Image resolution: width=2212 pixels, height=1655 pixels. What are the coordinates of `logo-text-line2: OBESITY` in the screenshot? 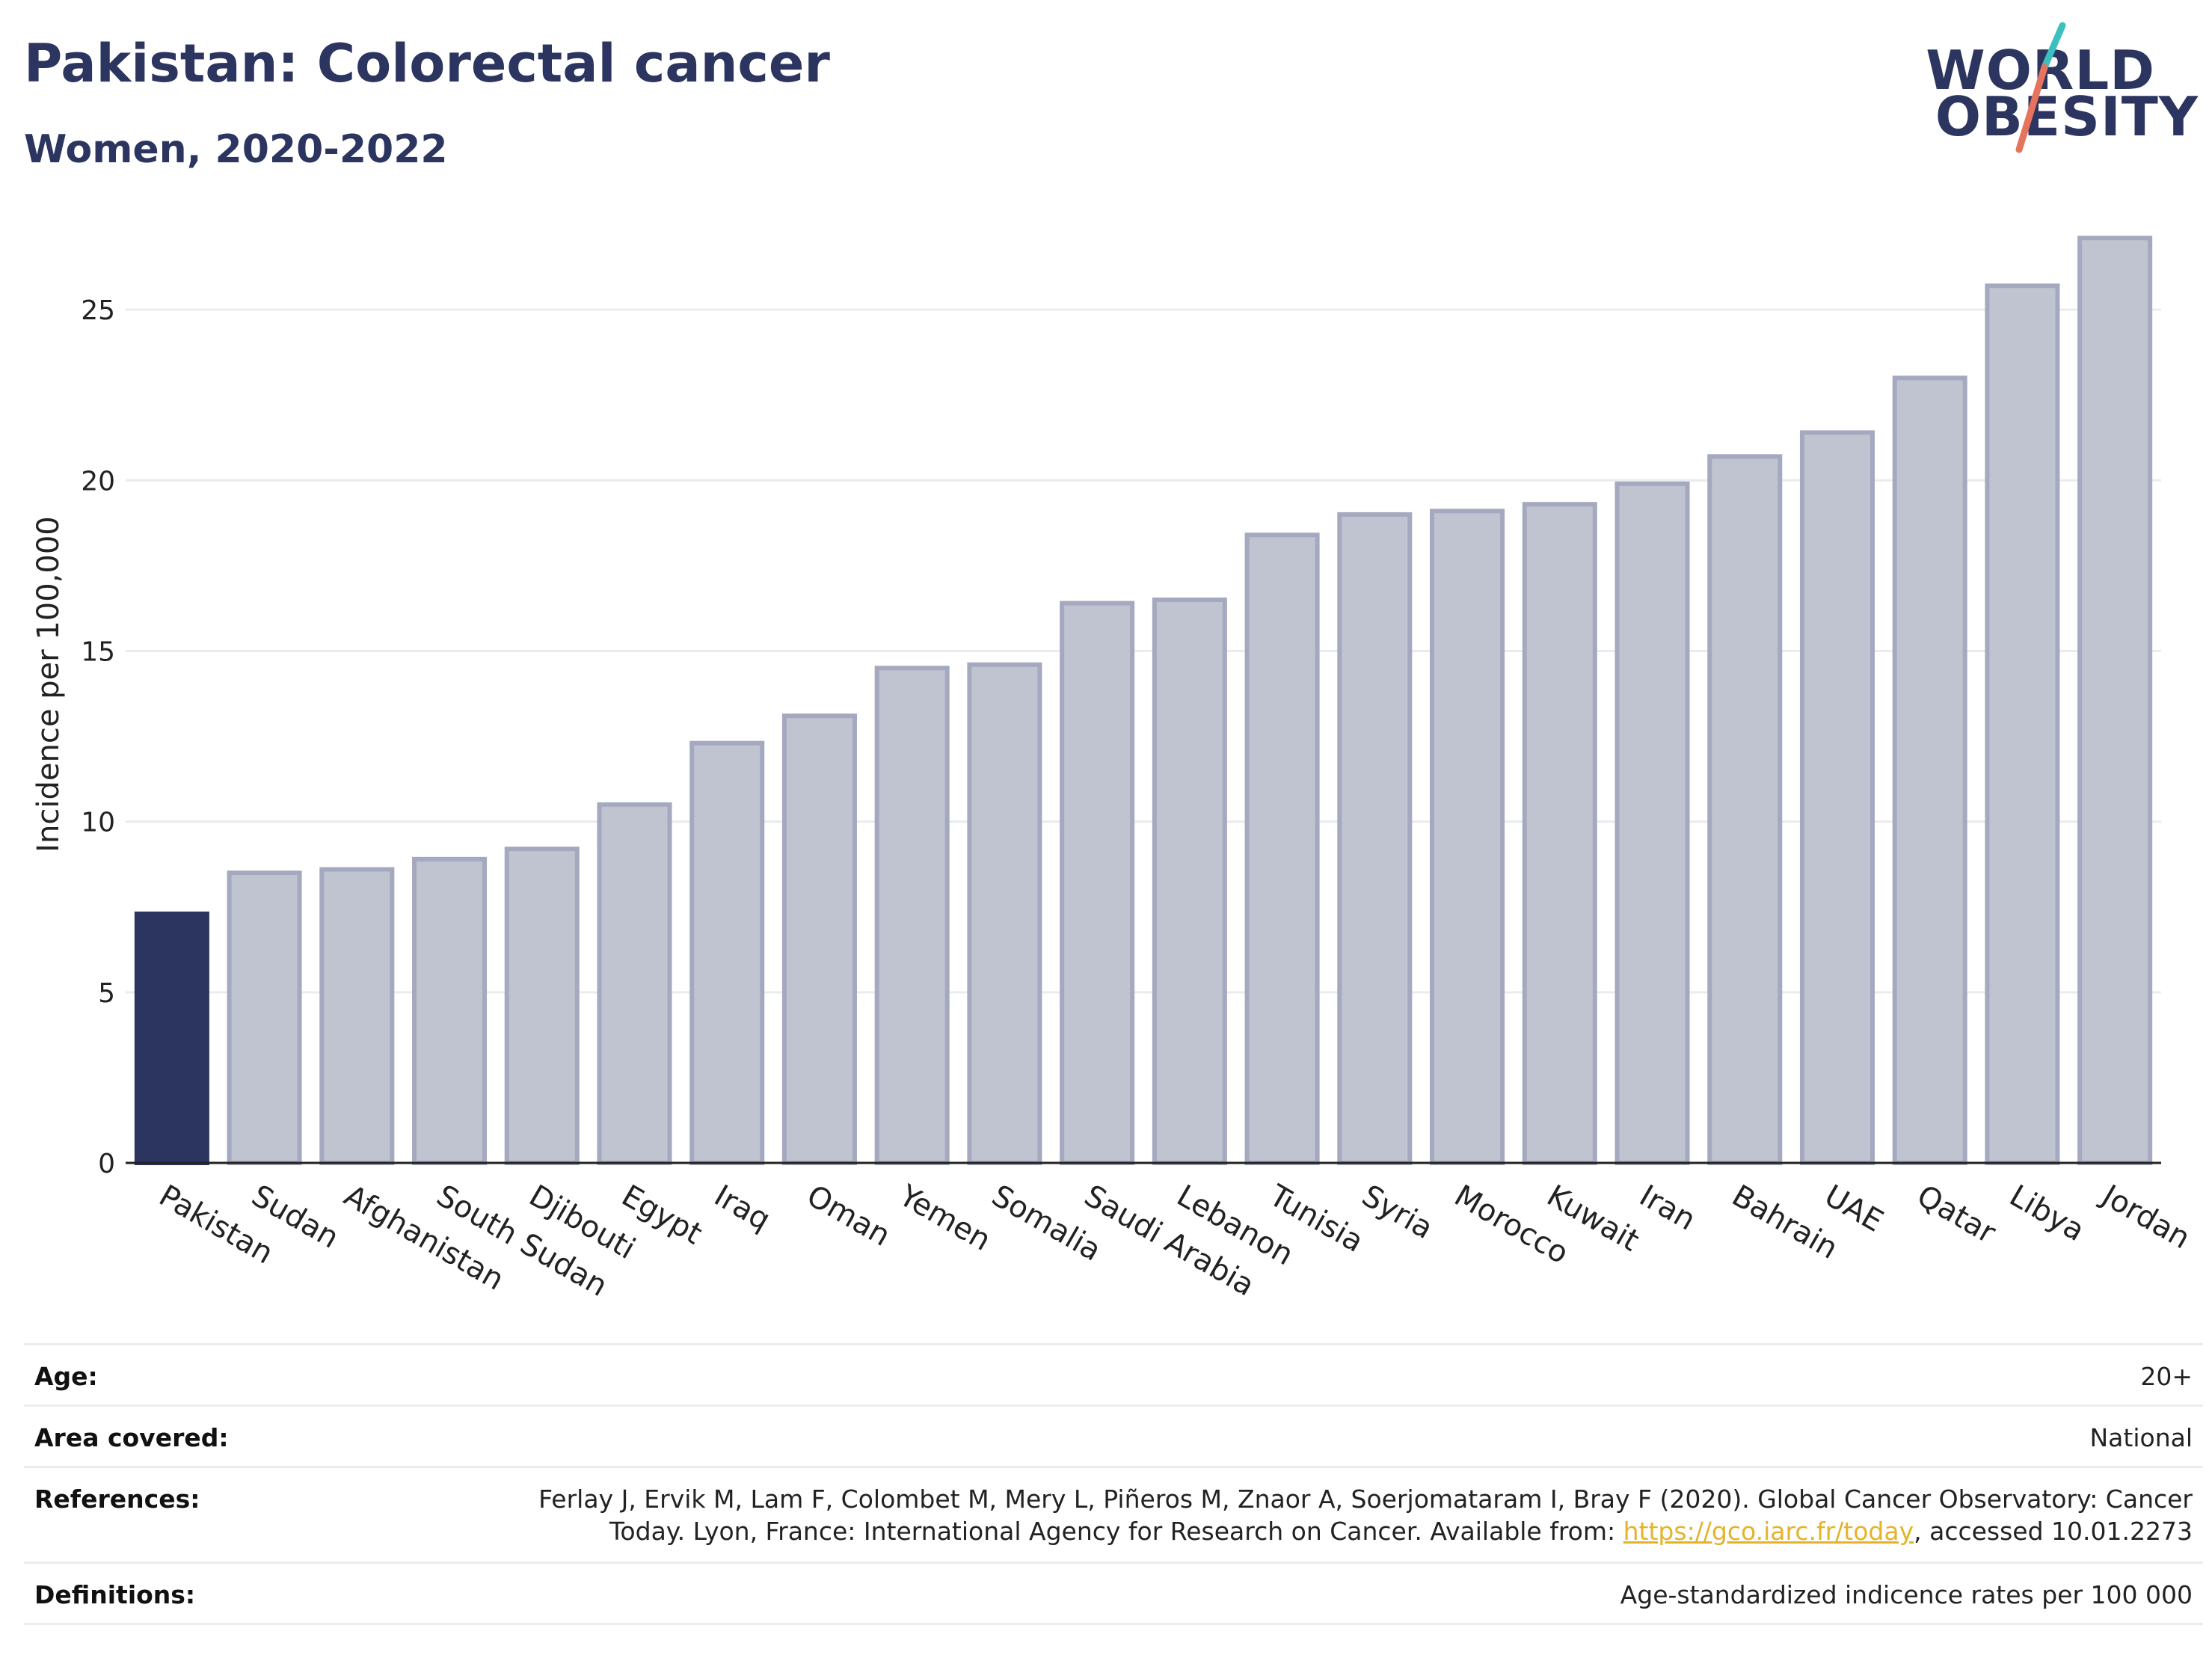 It's located at (2067, 116).